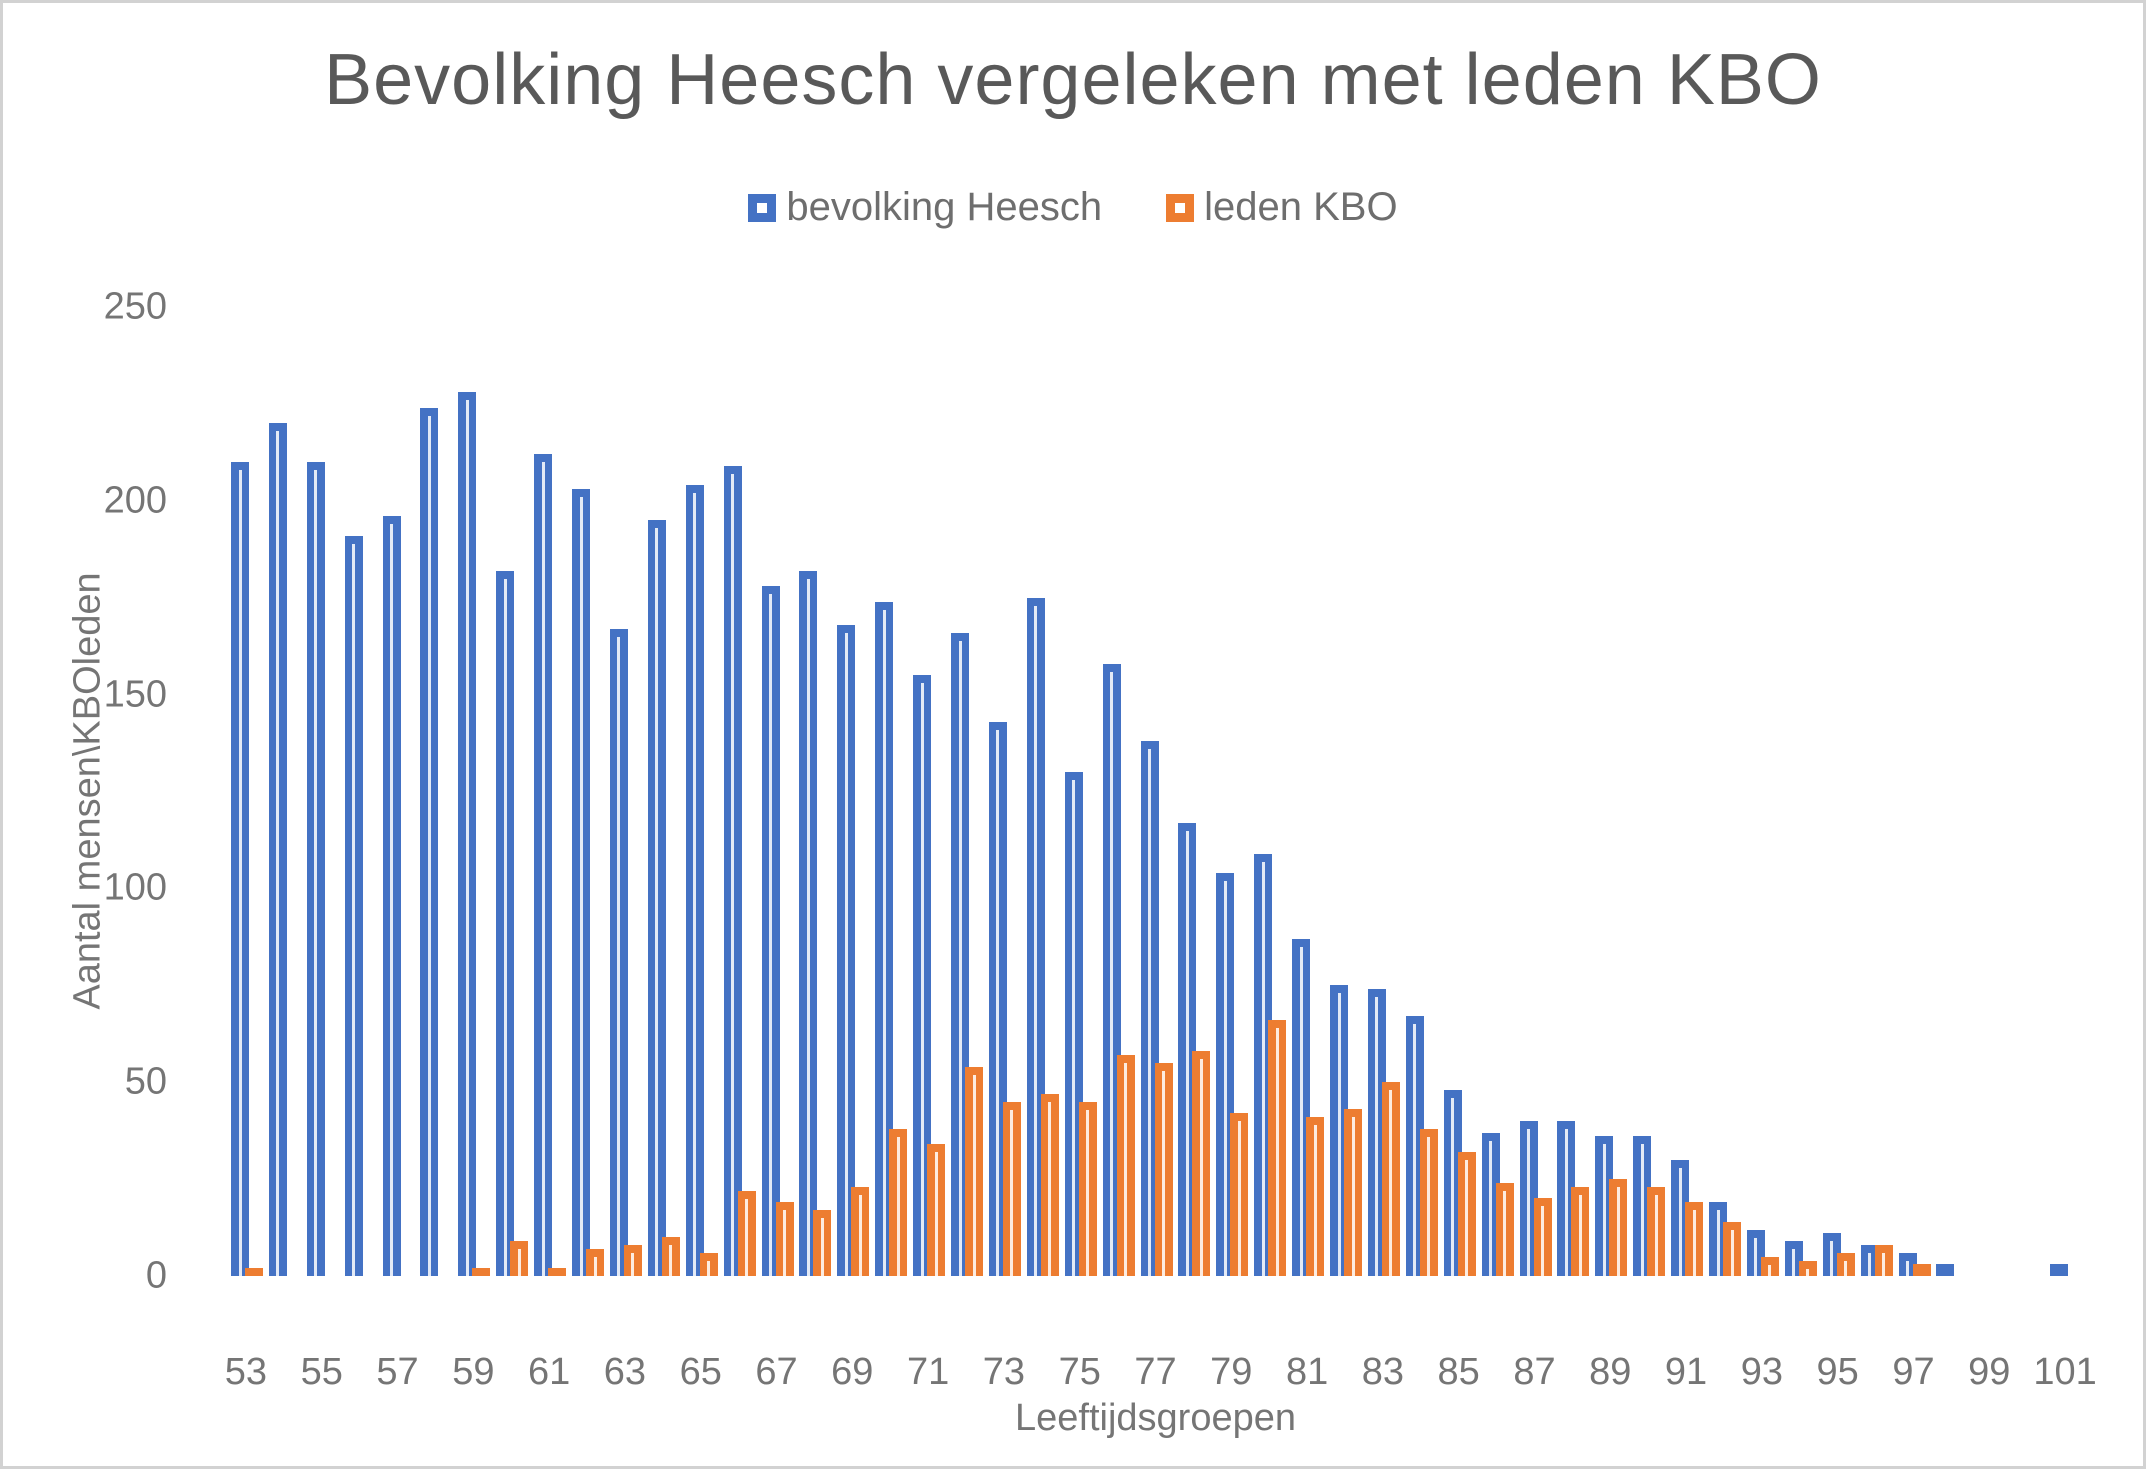 The image size is (2146, 1469). What do you see at coordinates (135, 887) in the screenshot?
I see `y-tick-label-100: 100` at bounding box center [135, 887].